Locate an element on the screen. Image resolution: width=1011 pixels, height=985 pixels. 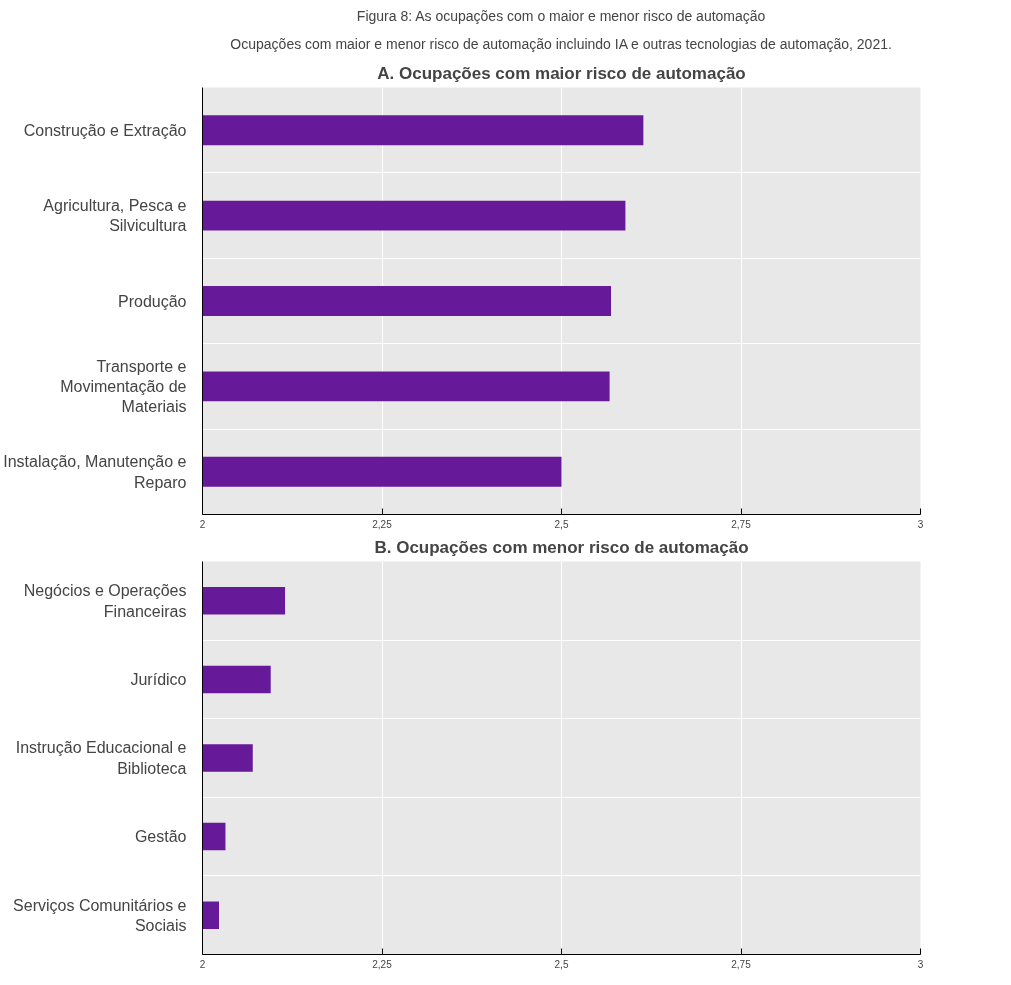
y-tick-label: Produção is located at coordinates (152, 301).